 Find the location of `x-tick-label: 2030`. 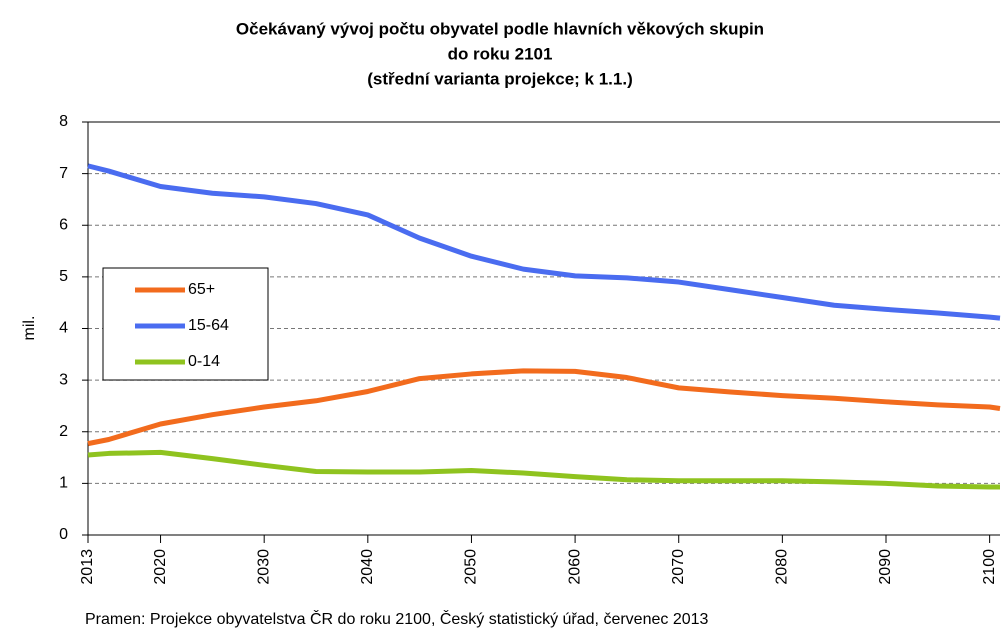

x-tick-label: 2030 is located at coordinates (263, 567).